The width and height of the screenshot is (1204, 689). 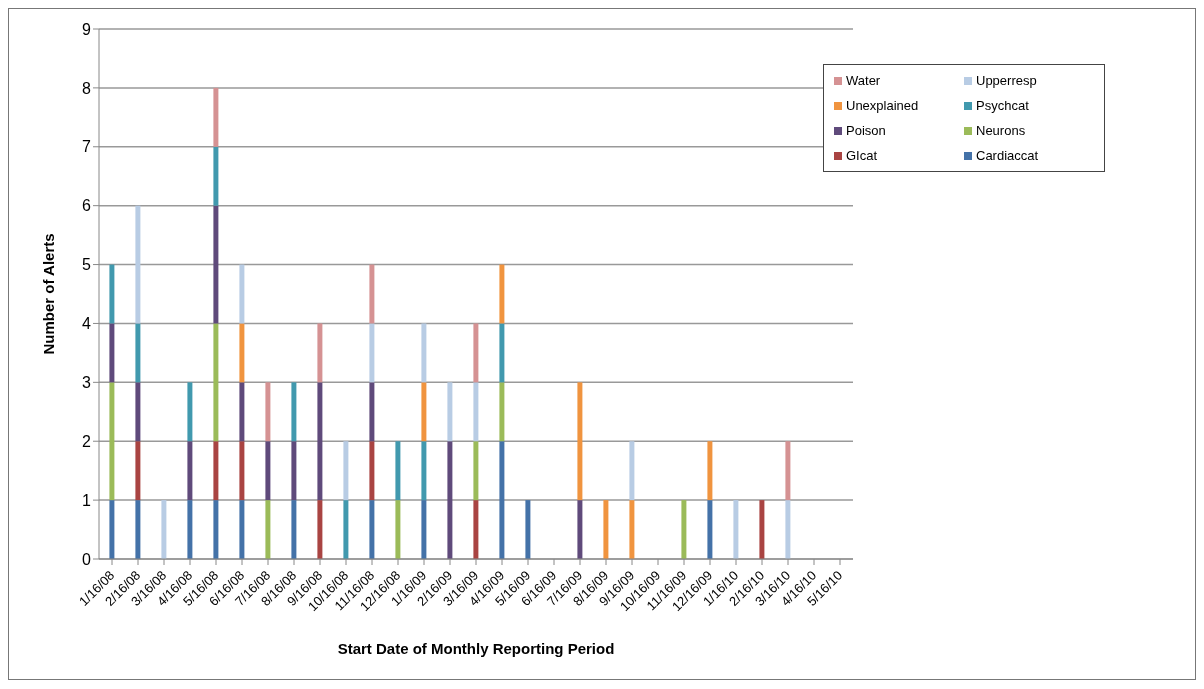 What do you see at coordinates (862, 155) in the screenshot?
I see `legend-label: GIcat` at bounding box center [862, 155].